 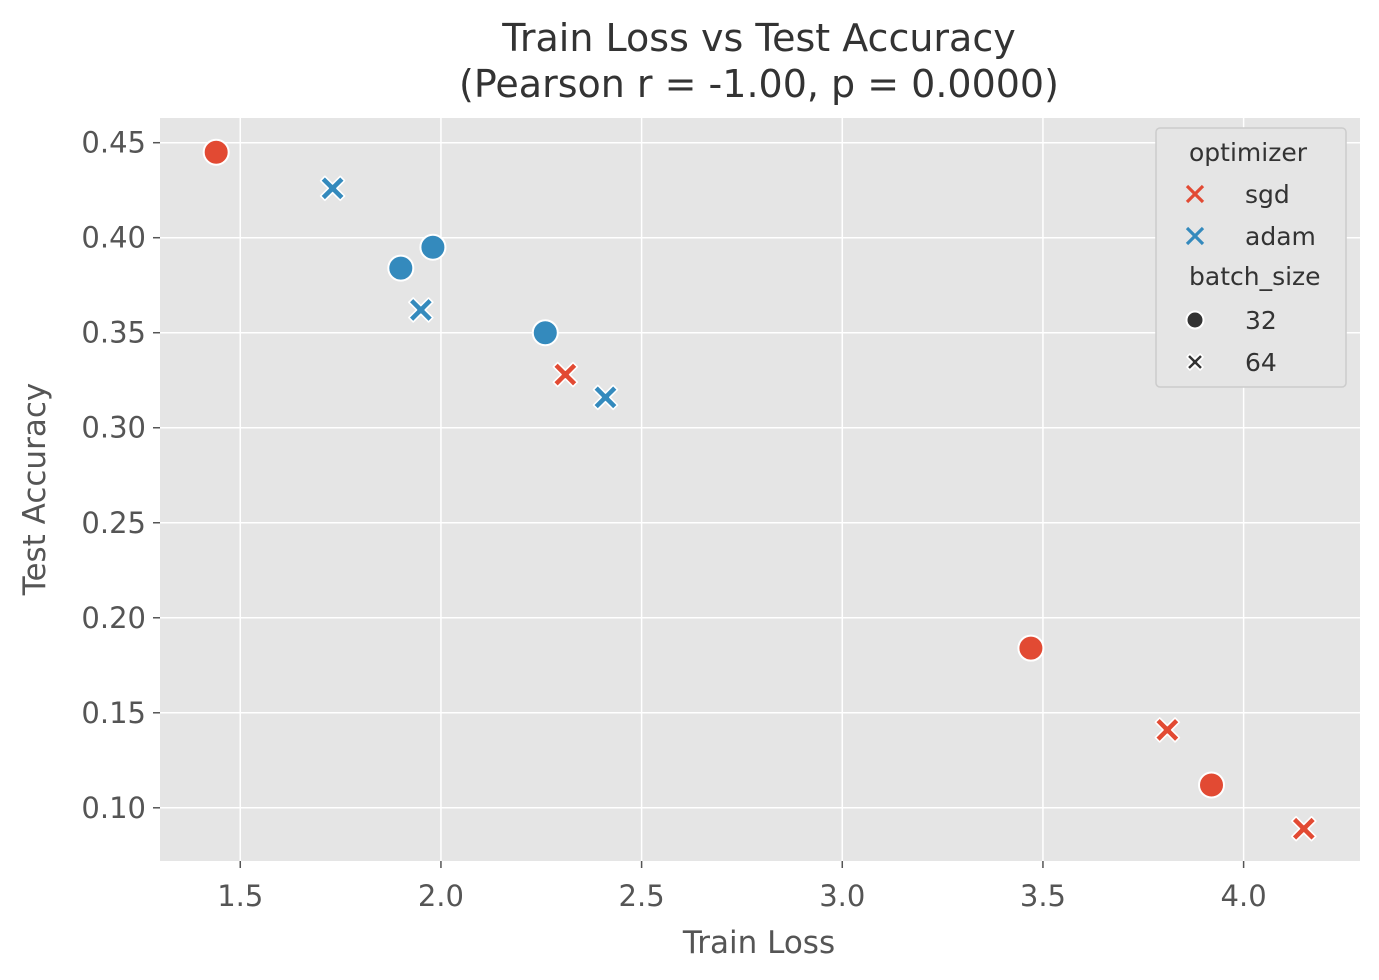 I want to click on y-tick-label: 0.15, so click(x=113, y=713).